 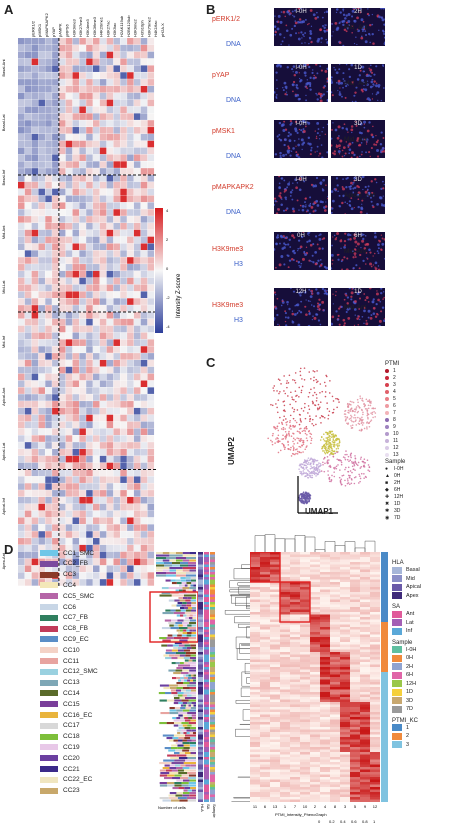 What do you see at coordinates (406, 579) in the screenshot?
I see `legend-item: Mid` at bounding box center [406, 579].